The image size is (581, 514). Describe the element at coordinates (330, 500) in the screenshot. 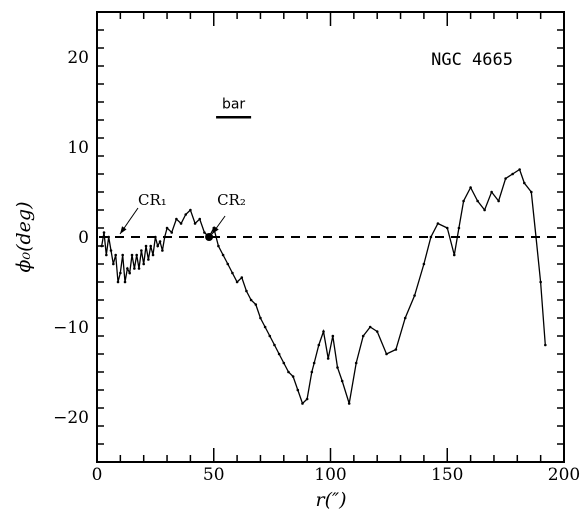

I see `x-axis-title: r(″)` at that location.